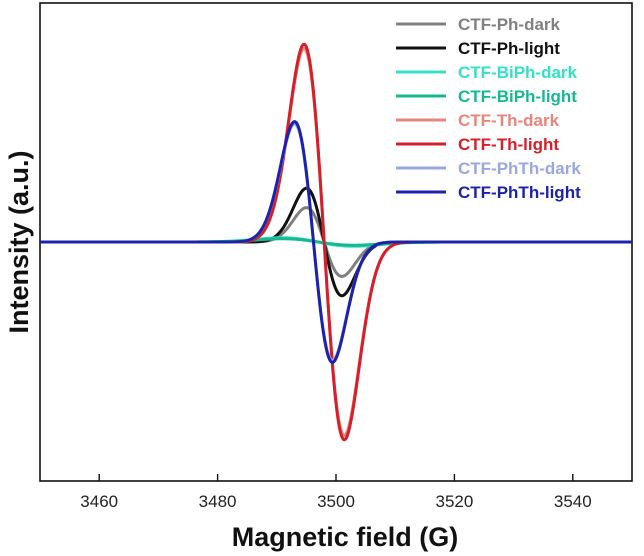 This screenshot has width=644, height=556. I want to click on legend-label: CTF-BiPh-dark, so click(518, 72).